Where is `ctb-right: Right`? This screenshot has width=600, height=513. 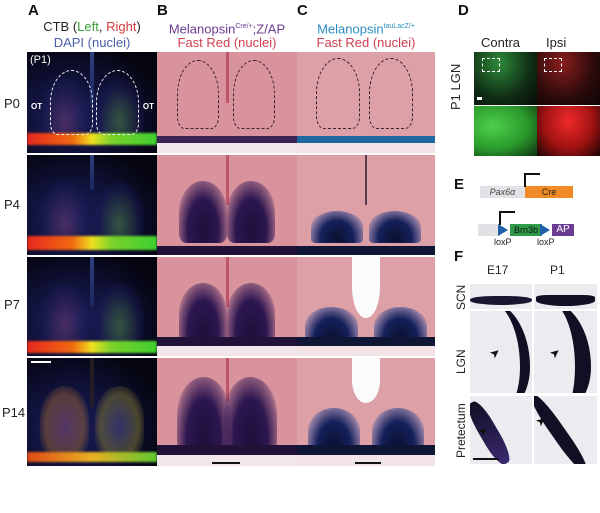
ctb-right: Right is located at coordinates (121, 26).